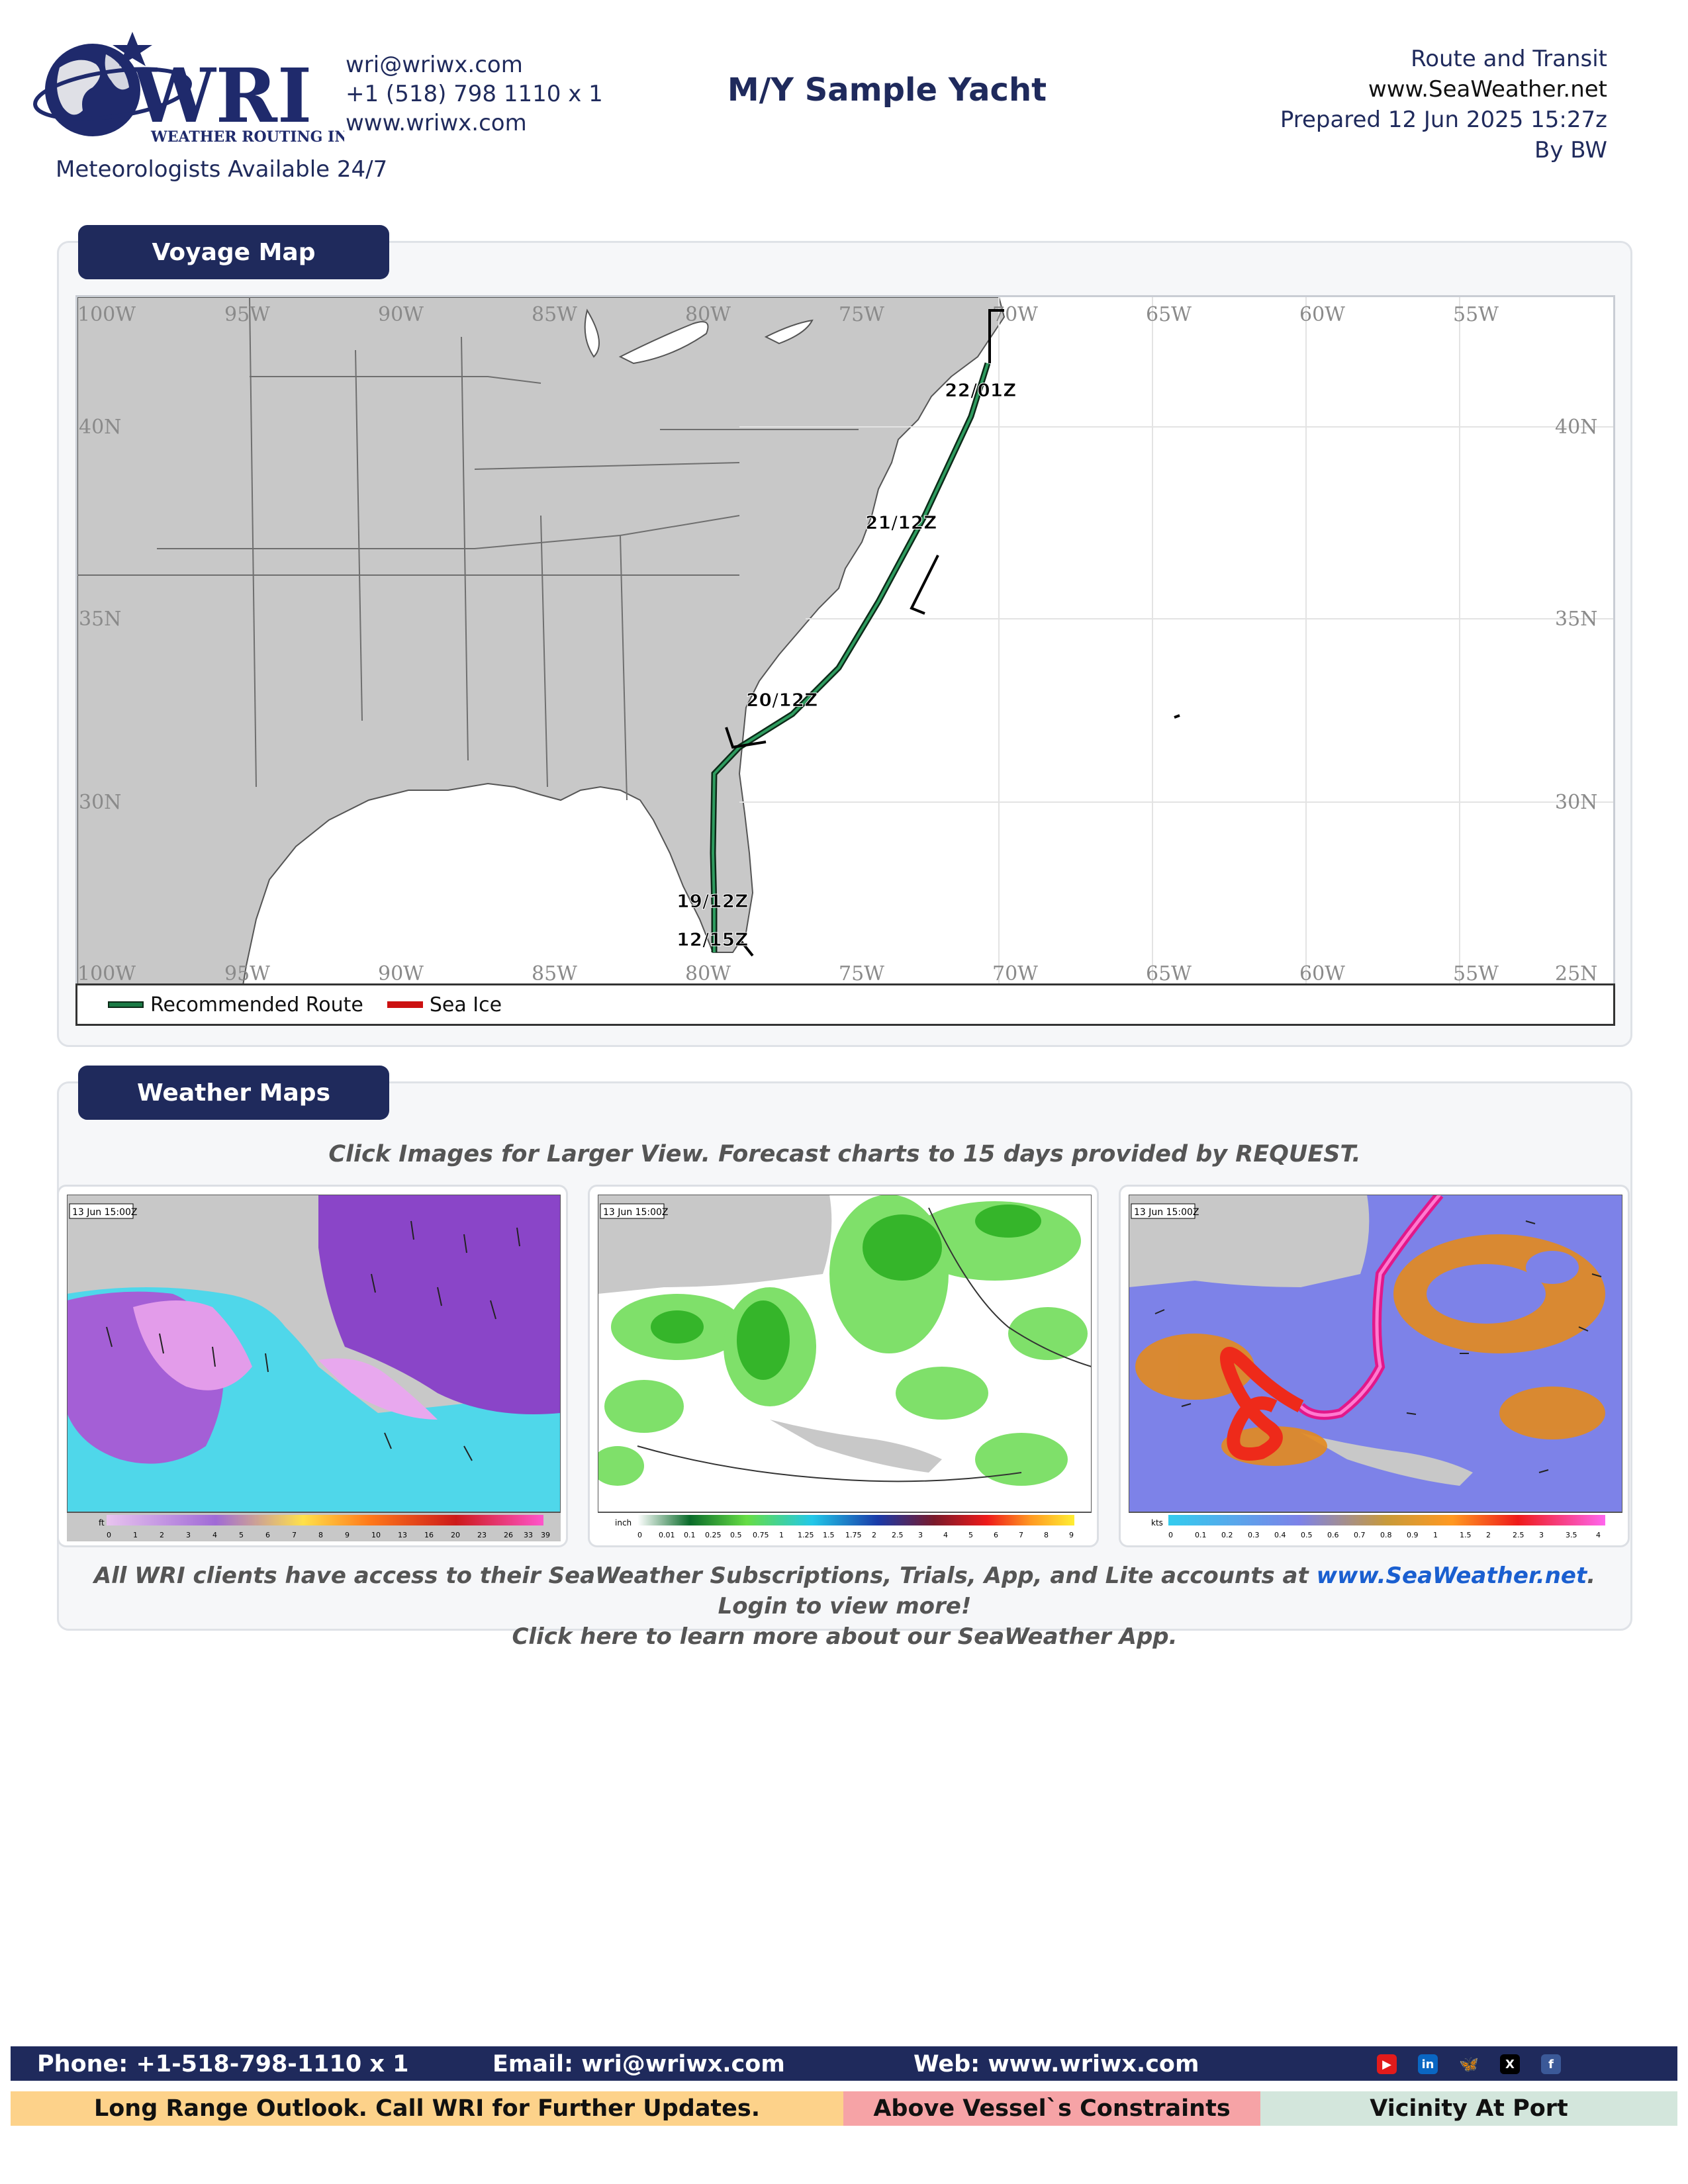 The height and width of the screenshot is (2184, 1688). Describe the element at coordinates (1487, 89) in the screenshot. I see `seaweather-link: www.SeaWeather.net` at that location.